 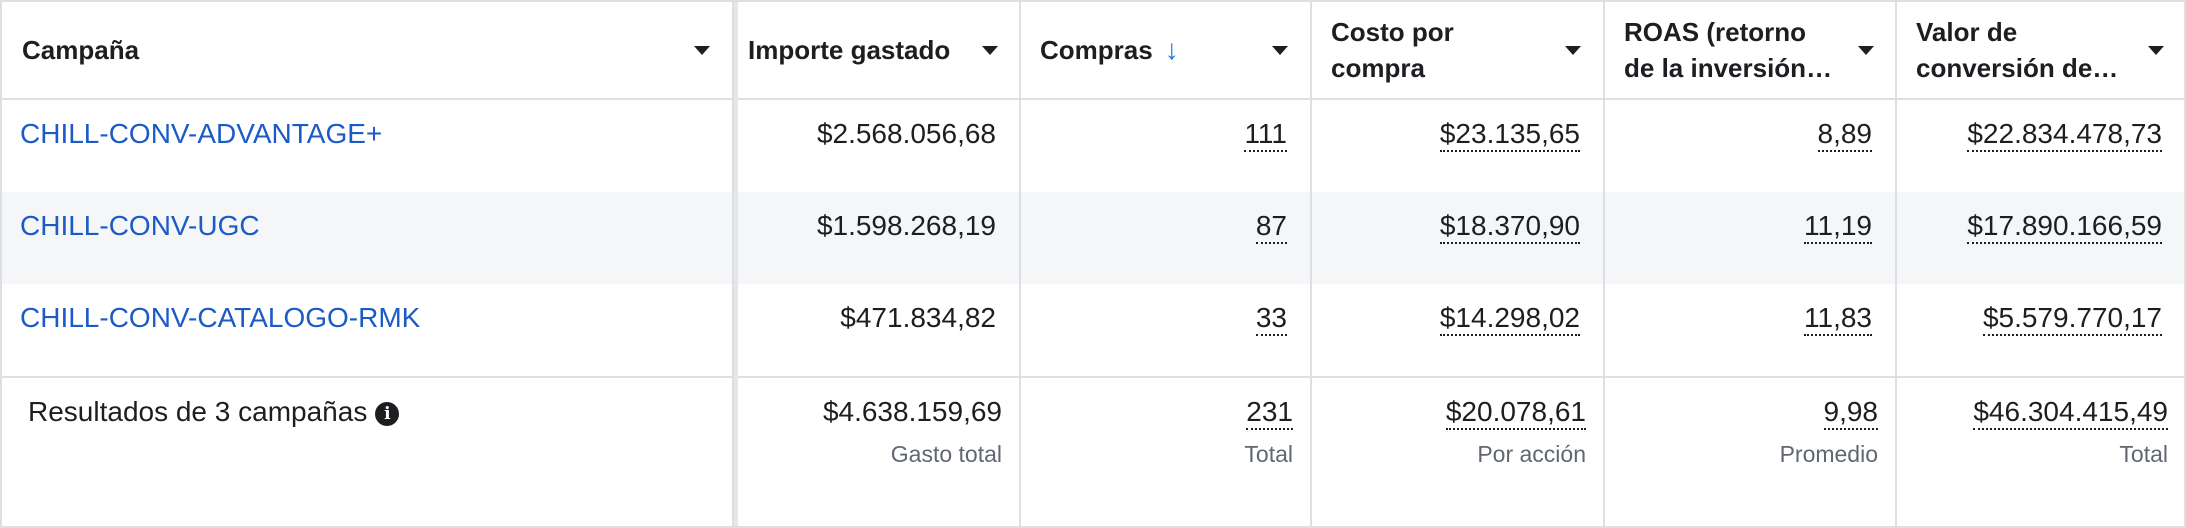 I want to click on column-header-label: Campaña, so click(x=81, y=50).